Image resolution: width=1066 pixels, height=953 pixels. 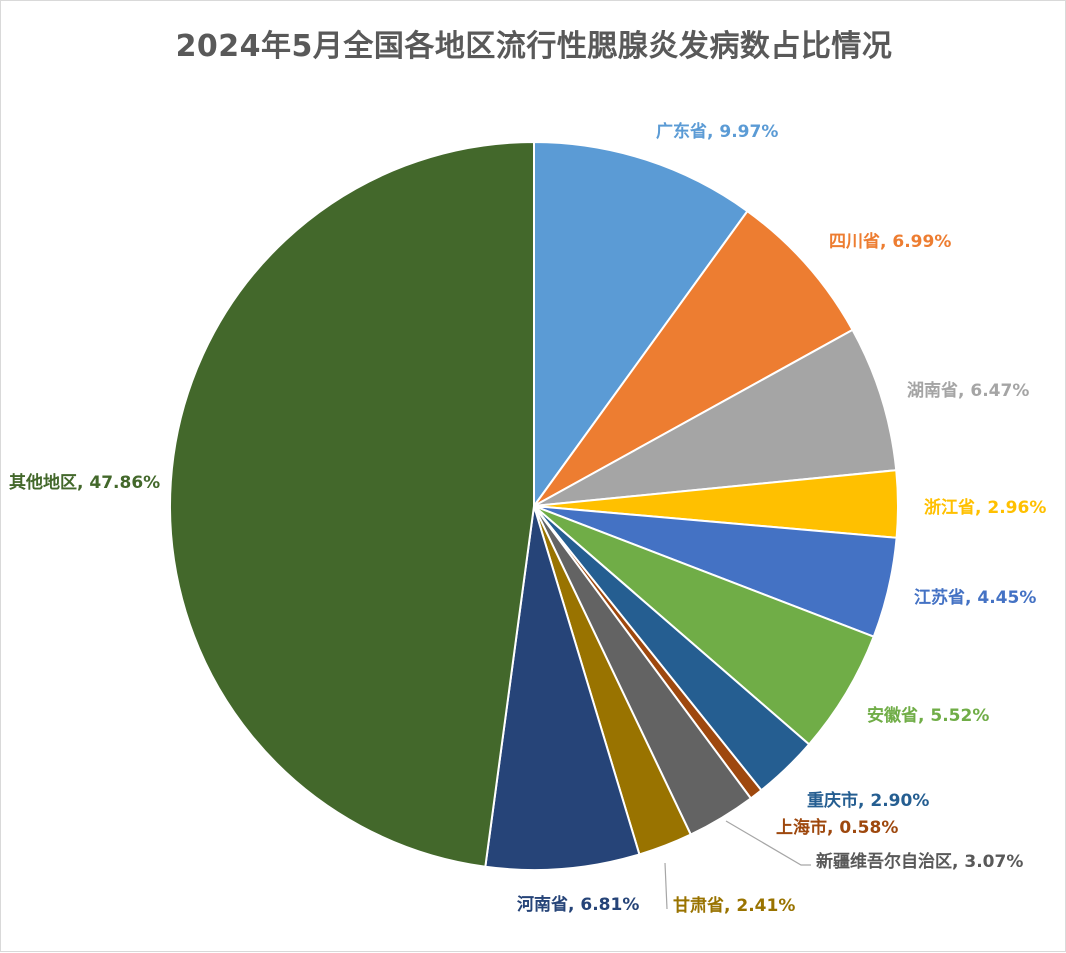 What do you see at coordinates (919, 861) in the screenshot?
I see `data-label-9: 新疆维吾尔自治区, 3.07%` at bounding box center [919, 861].